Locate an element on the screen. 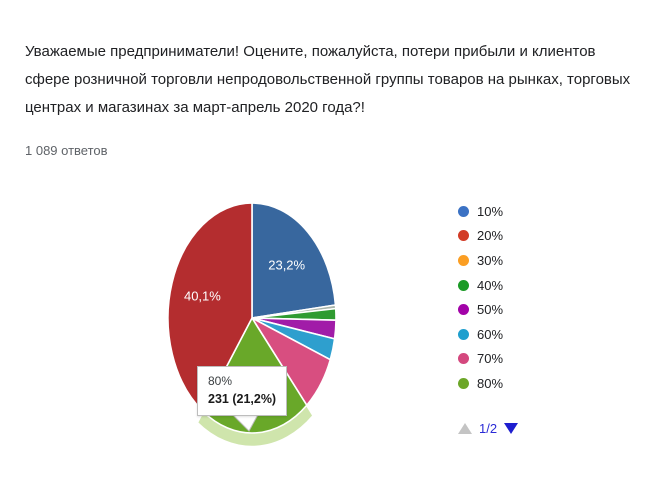 This screenshot has height=497, width=662. responses-count: 1 089 ответов is located at coordinates (66, 150).